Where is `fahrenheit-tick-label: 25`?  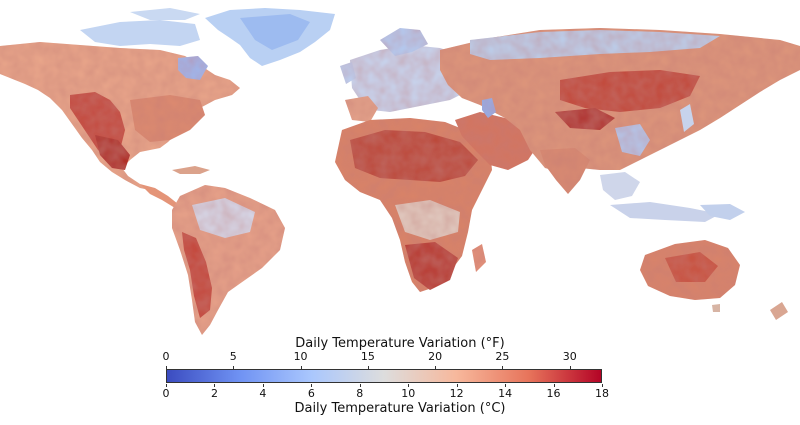
fahrenheit-tick-label: 25 is located at coordinates (502, 356).